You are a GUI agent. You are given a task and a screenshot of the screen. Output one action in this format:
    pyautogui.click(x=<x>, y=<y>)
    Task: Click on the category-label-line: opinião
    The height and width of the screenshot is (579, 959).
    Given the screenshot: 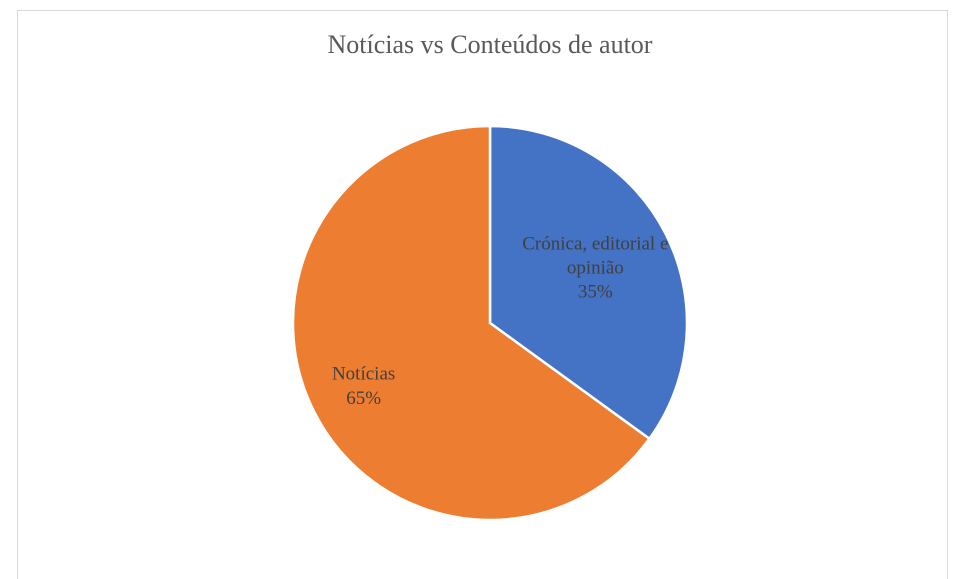 What is the action you would take?
    pyautogui.click(x=595, y=268)
    